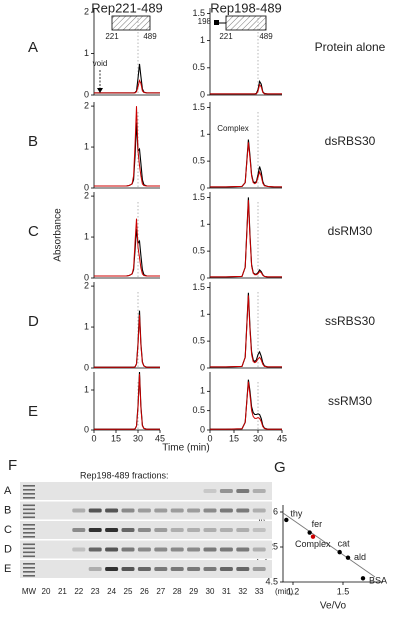 This screenshot has height=621, width=416. What do you see at coordinates (62, 591) in the screenshot?
I see `lane-label: 21` at bounding box center [62, 591].